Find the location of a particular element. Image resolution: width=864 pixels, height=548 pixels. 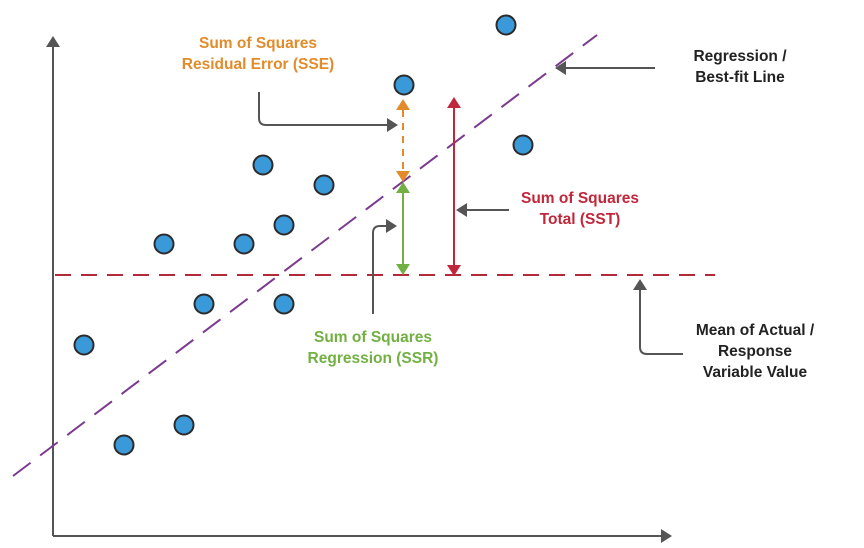

sst-label-line2: Total (SST) is located at coordinates (580, 219).